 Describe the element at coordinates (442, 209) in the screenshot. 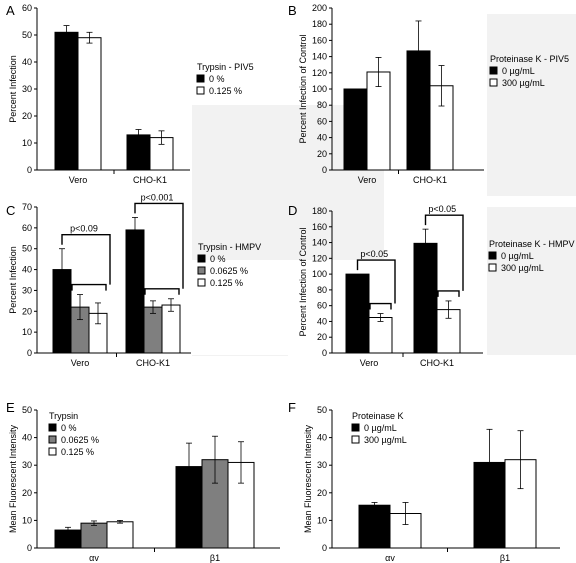

I see `p-value-label: p<0.05` at that location.